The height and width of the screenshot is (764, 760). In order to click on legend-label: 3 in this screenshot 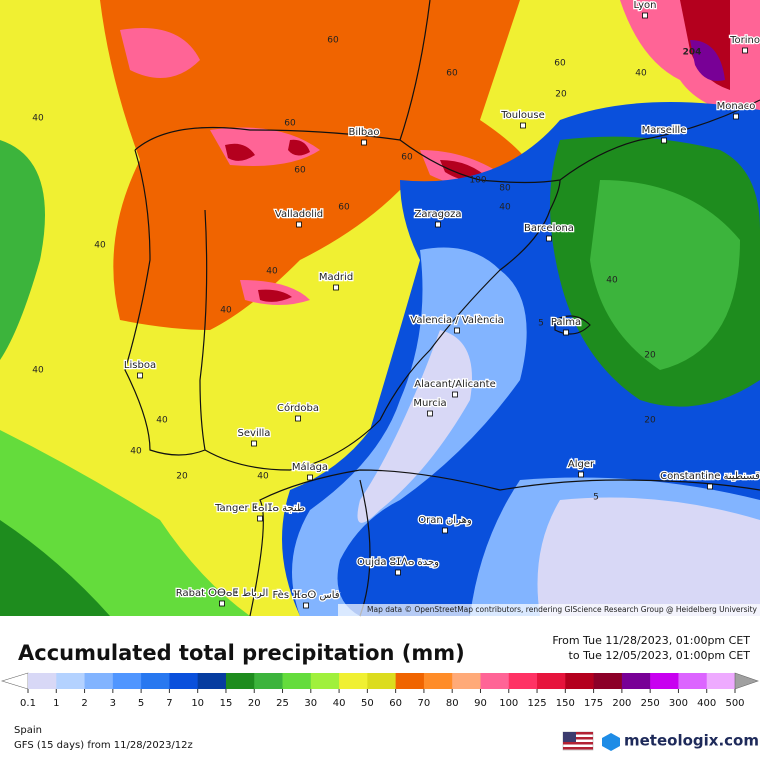, I will do `click(113, 703)`.